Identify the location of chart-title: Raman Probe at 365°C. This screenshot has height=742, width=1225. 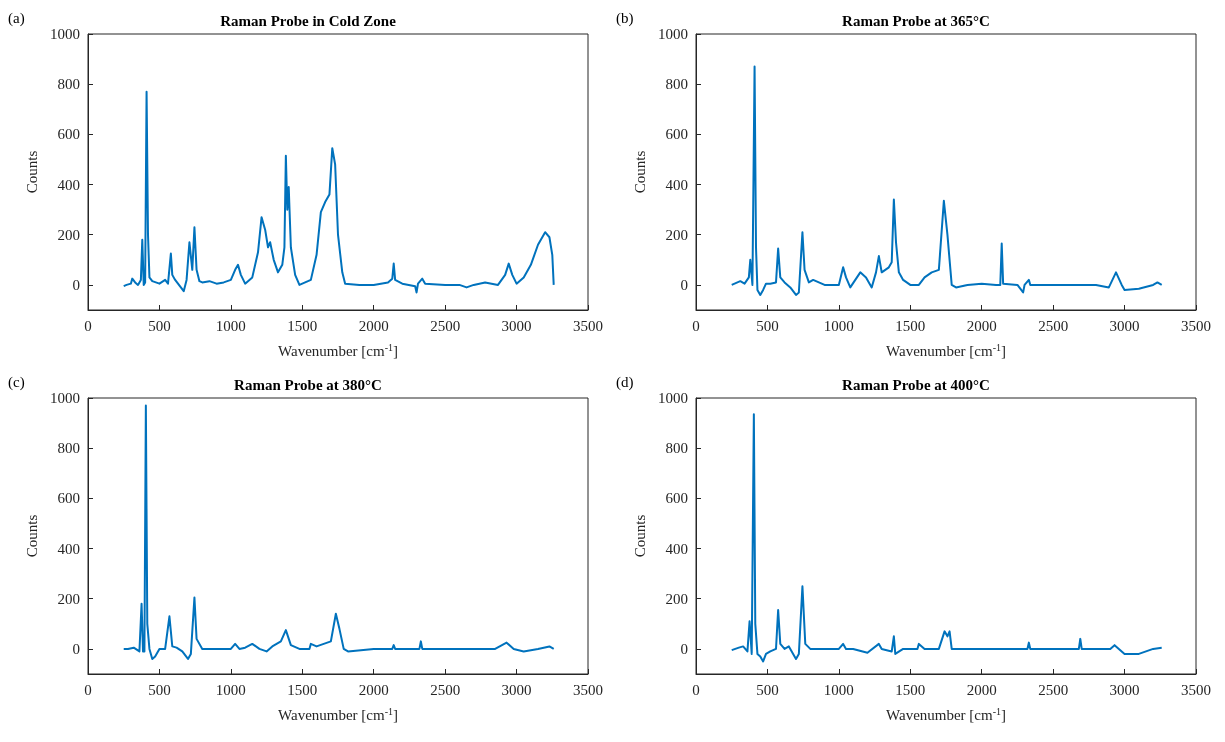
(916, 20).